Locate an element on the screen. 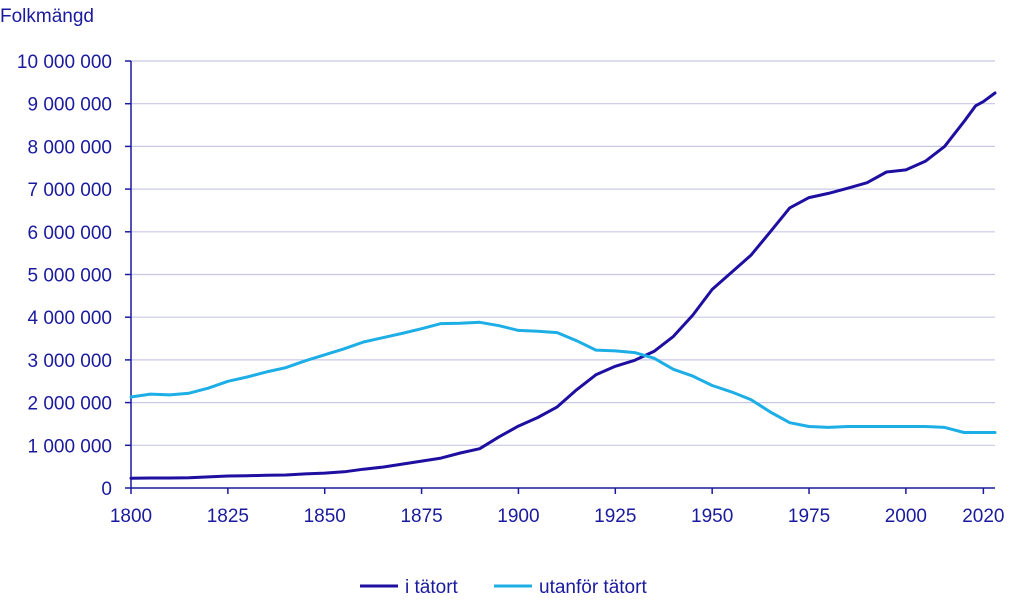  x-tick-label: 1925 is located at coordinates (615, 516).